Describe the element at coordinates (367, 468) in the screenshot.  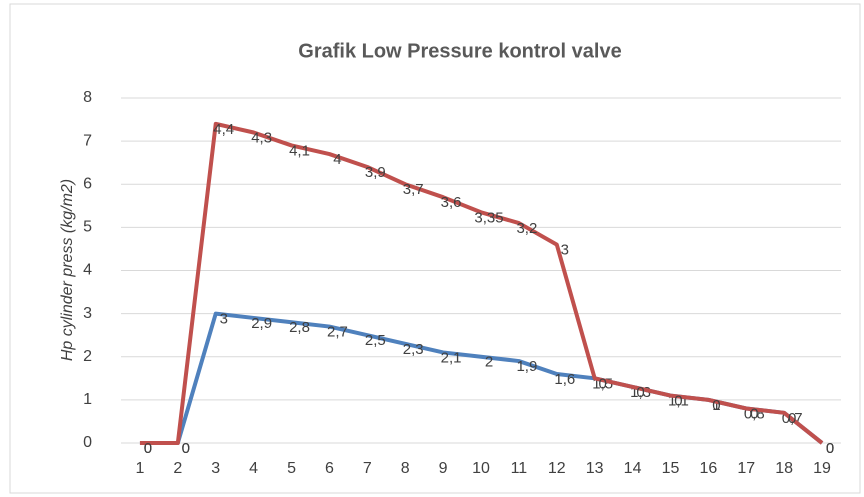
I see `x-tick-label: 7` at that location.